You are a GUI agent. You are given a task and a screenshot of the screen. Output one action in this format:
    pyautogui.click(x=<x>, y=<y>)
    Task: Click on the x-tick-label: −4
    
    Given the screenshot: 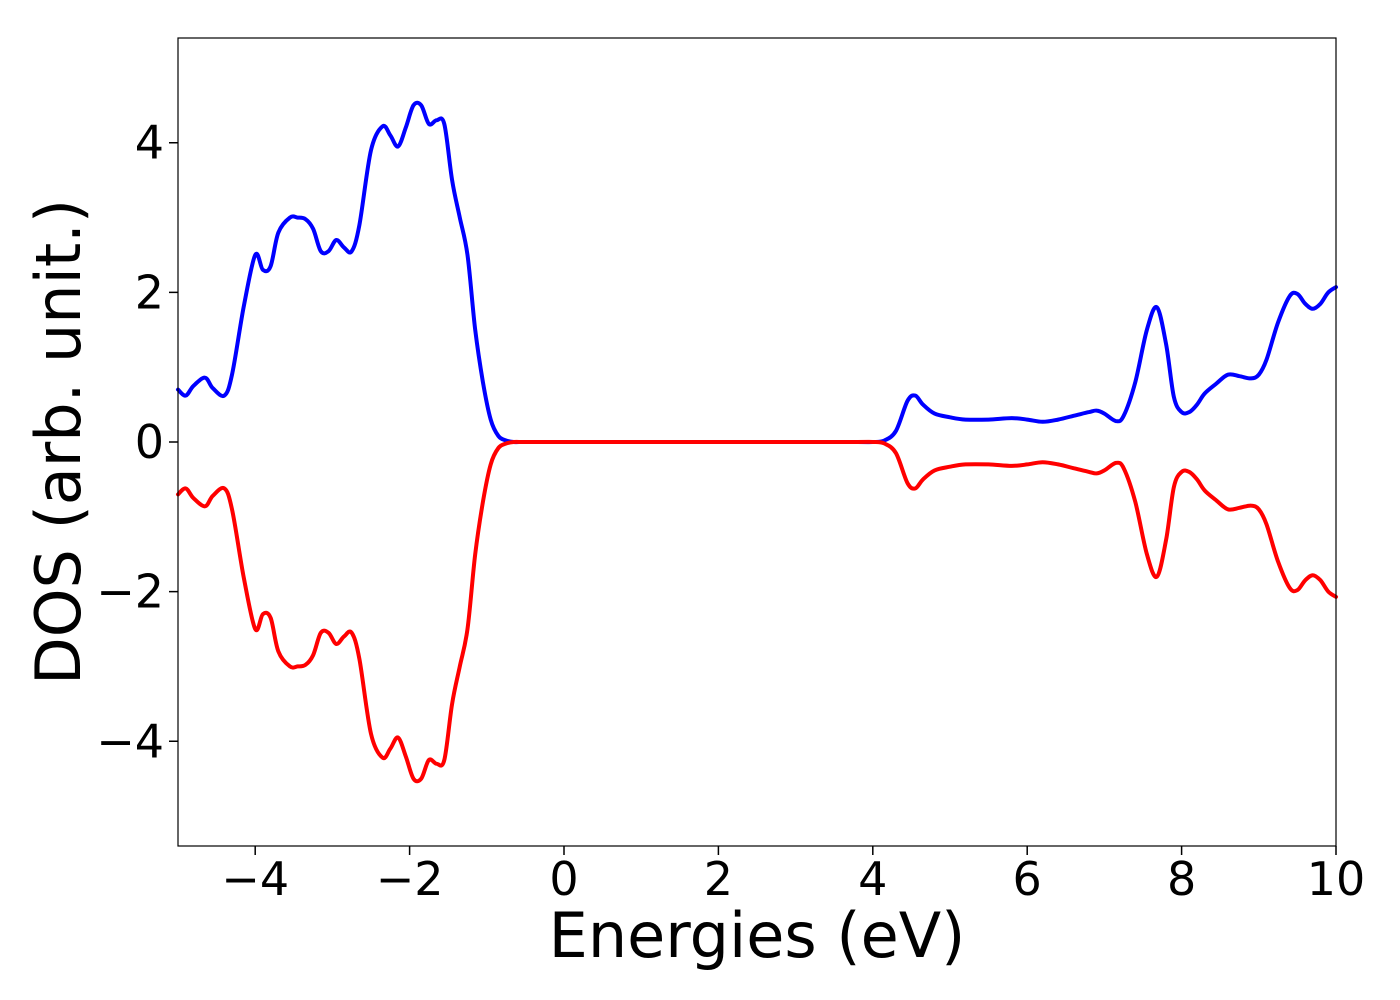 What is the action you would take?
    pyautogui.click(x=255, y=879)
    